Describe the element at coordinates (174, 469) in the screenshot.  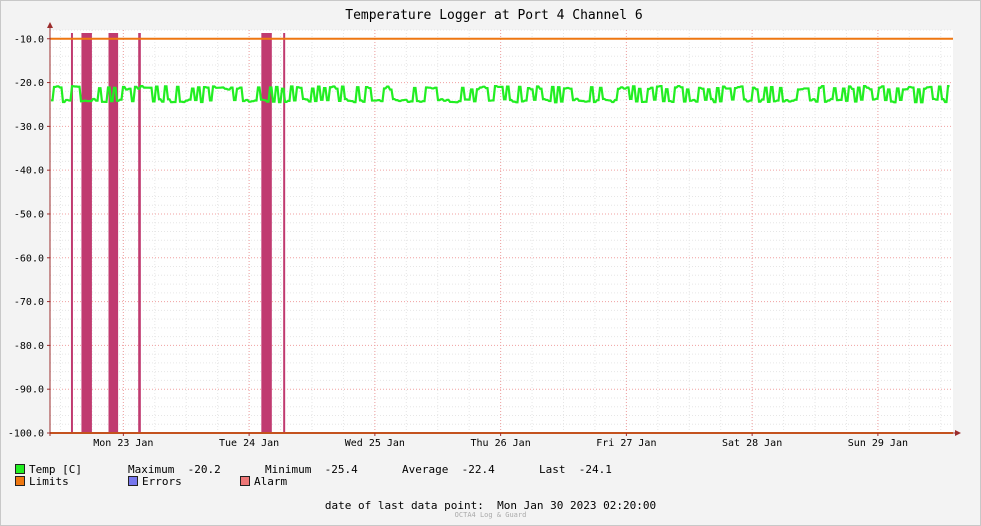
I see `stat-maximum: Maximum -20.2` at that location.